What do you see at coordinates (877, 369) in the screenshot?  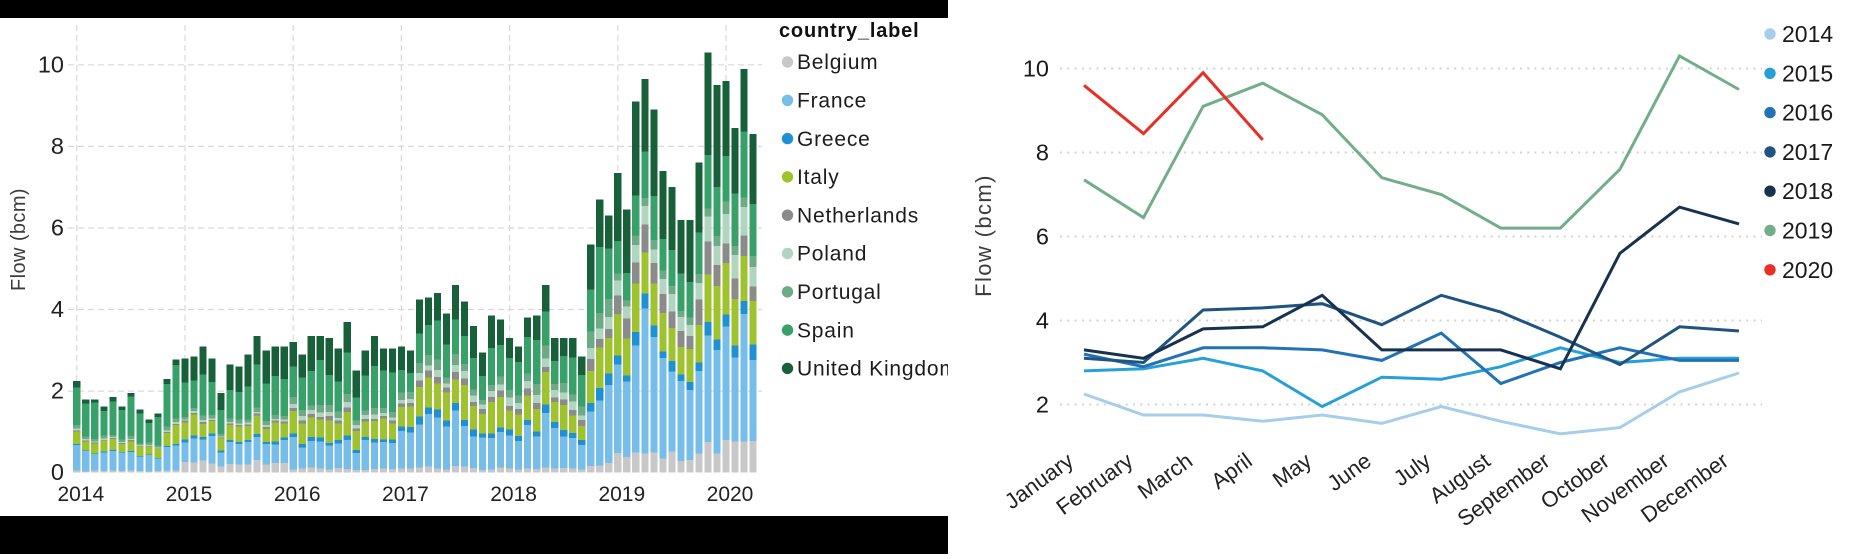 I see `svg-text: United Kingdom` at bounding box center [877, 369].